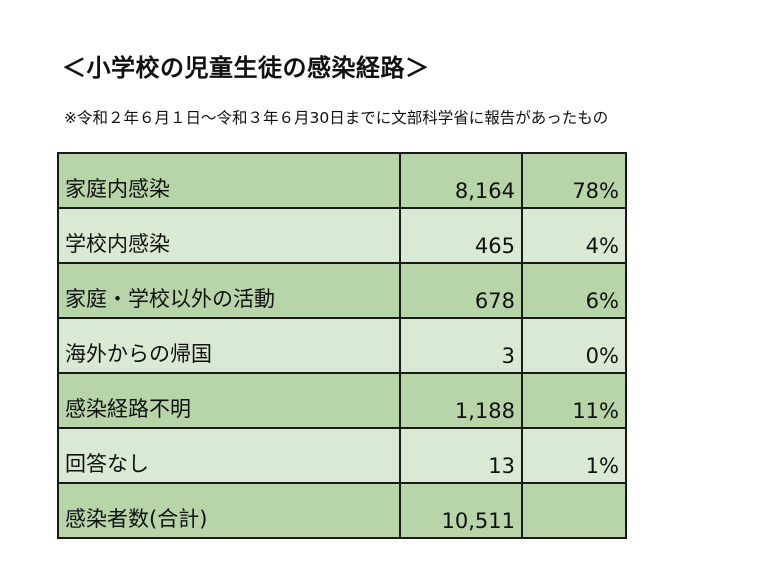 The height and width of the screenshot is (576, 780). I want to click on route-percent: 0%, so click(574, 345).